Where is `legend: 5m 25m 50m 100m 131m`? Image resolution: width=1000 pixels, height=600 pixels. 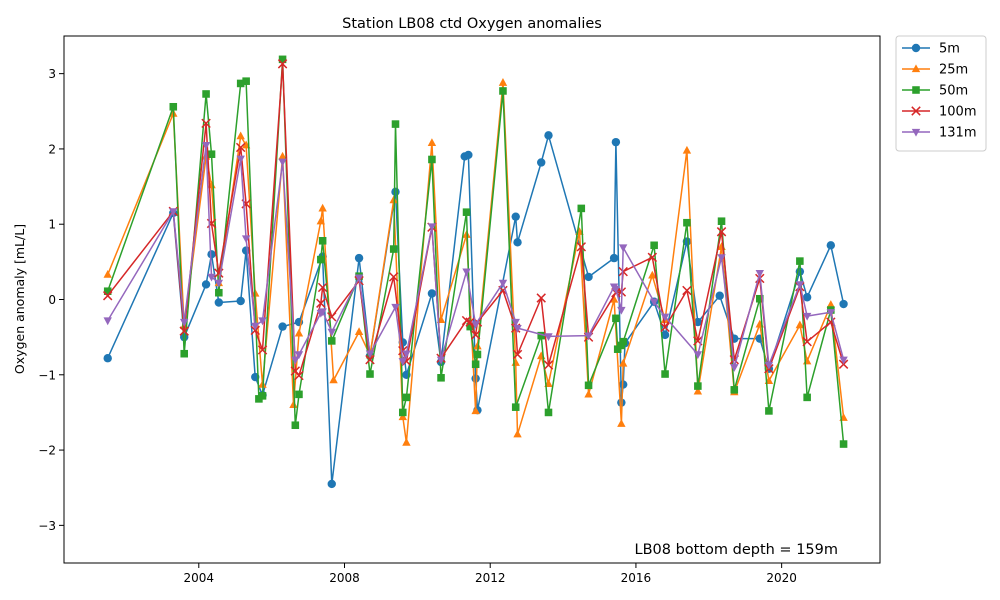
legend: 5m 25m 50m 100m 131m is located at coordinates (941, 93).